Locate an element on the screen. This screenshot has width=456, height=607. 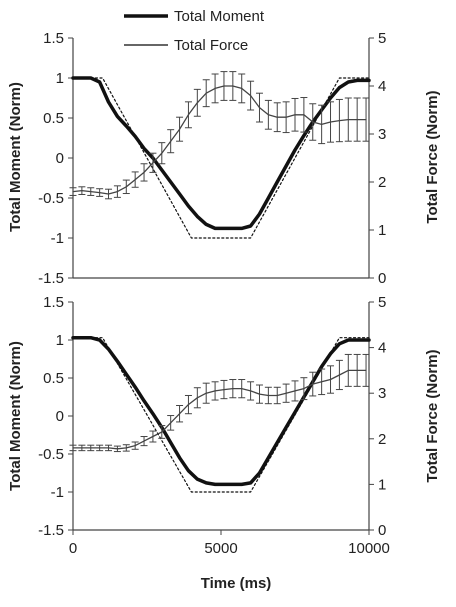
bottom-left-tick-label: -0.5 is located at coordinates (51, 454).